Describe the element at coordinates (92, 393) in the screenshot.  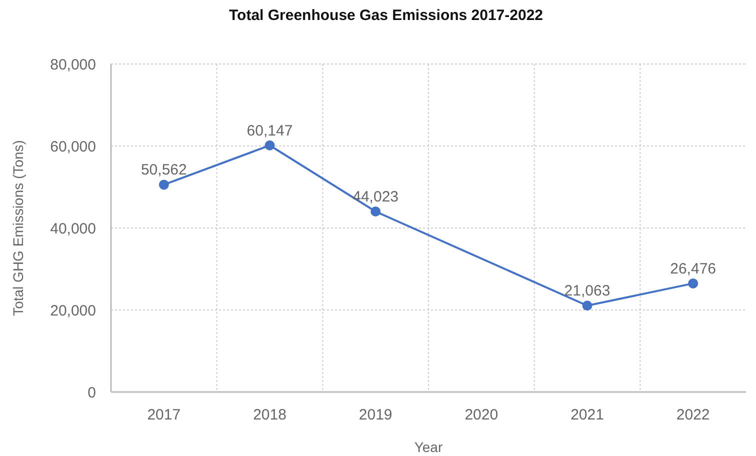
I see `y-tick-label: 0` at that location.